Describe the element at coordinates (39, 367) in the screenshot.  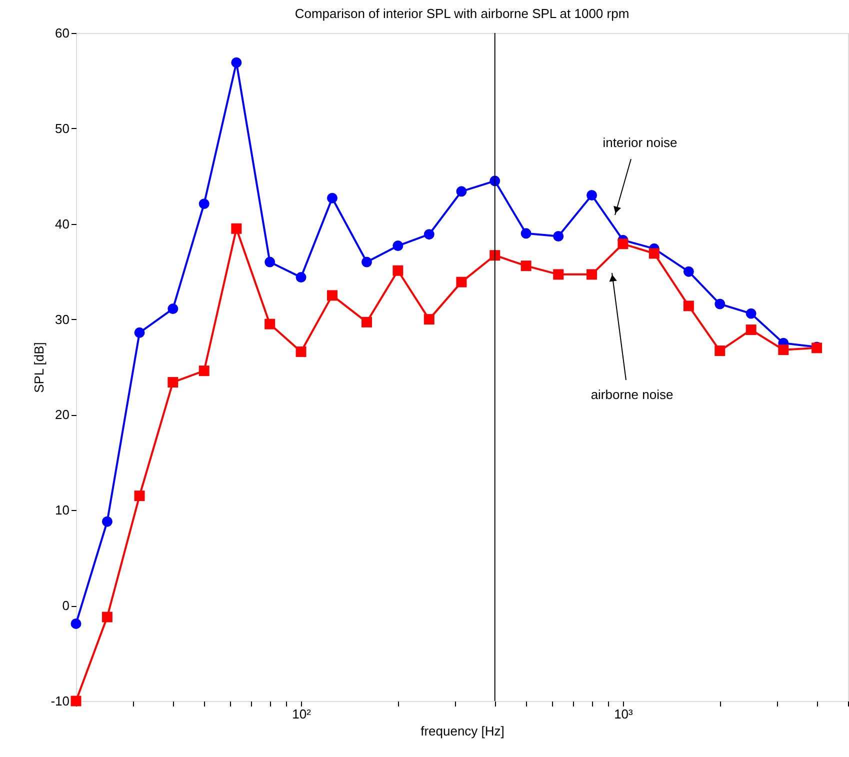
I see `y-axis-title: SPL [dB]` at that location.